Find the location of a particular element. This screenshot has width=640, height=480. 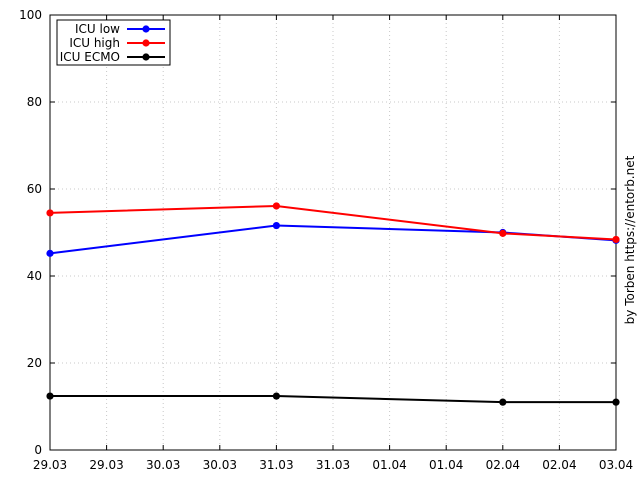

series-line-icu-ecmo is located at coordinates (333, 399).